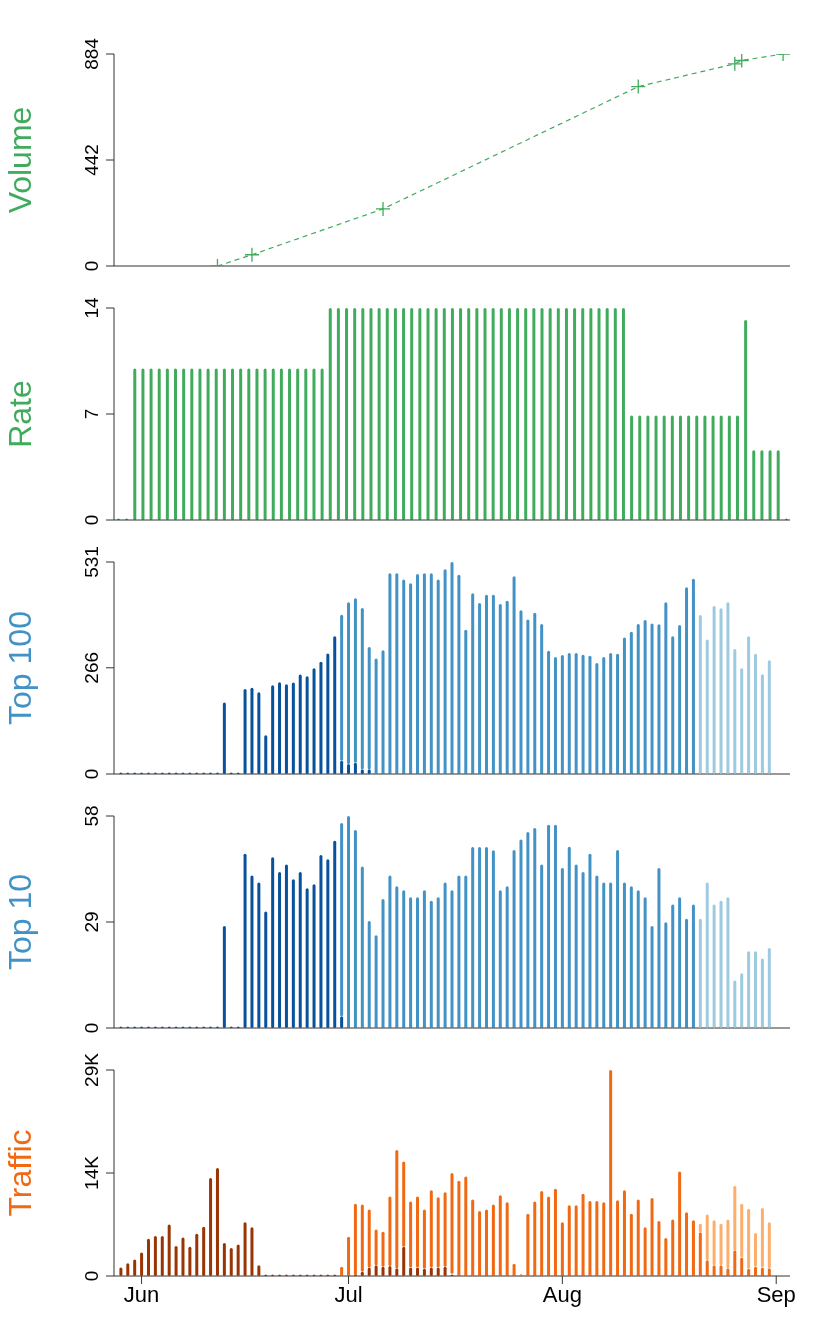 This screenshot has width=821, height=1325. I want to click on x-tick-label: Jun, so click(141, 1294).